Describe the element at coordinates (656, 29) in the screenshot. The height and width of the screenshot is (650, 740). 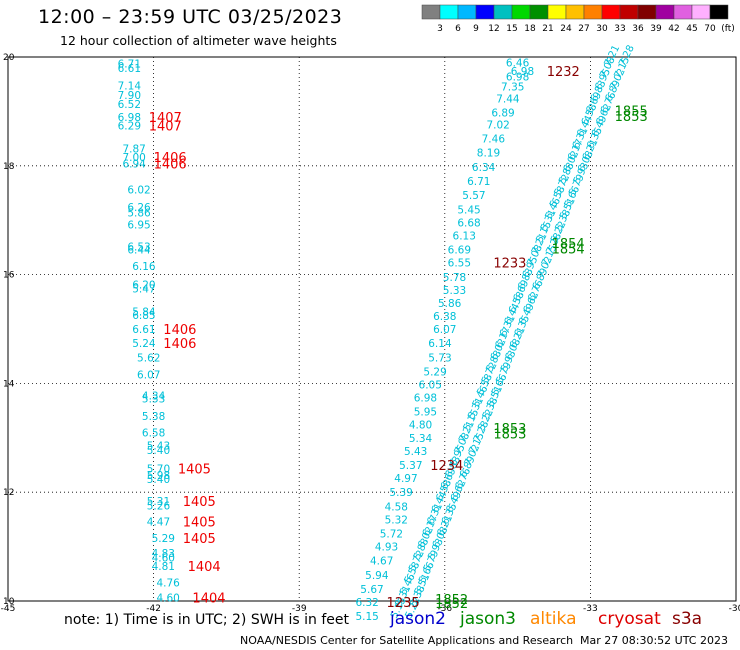
I see `colorbar-label: 39` at that location.